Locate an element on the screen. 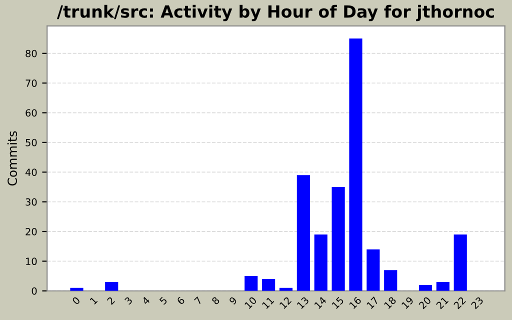  x-tick-label: 9 is located at coordinates (233, 301).